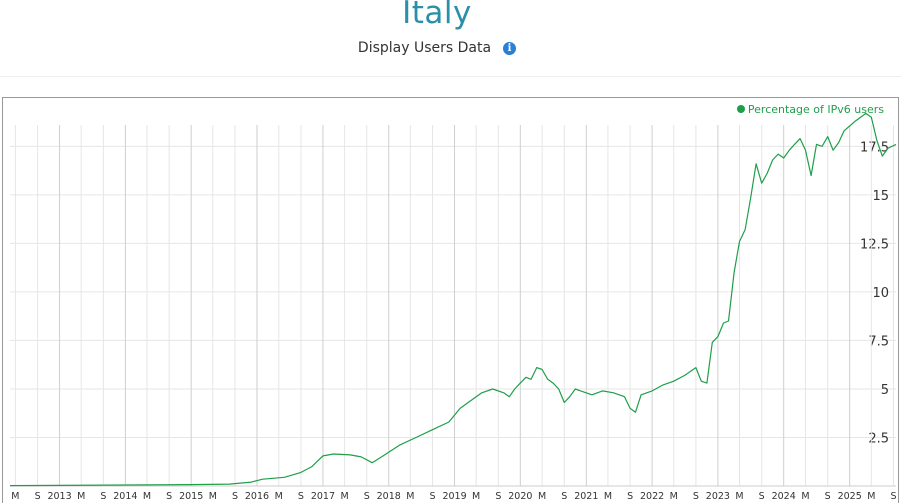 This screenshot has height=503, width=901. What do you see at coordinates (191, 496) in the screenshot?
I see `x-tick-label: 2015` at bounding box center [191, 496].